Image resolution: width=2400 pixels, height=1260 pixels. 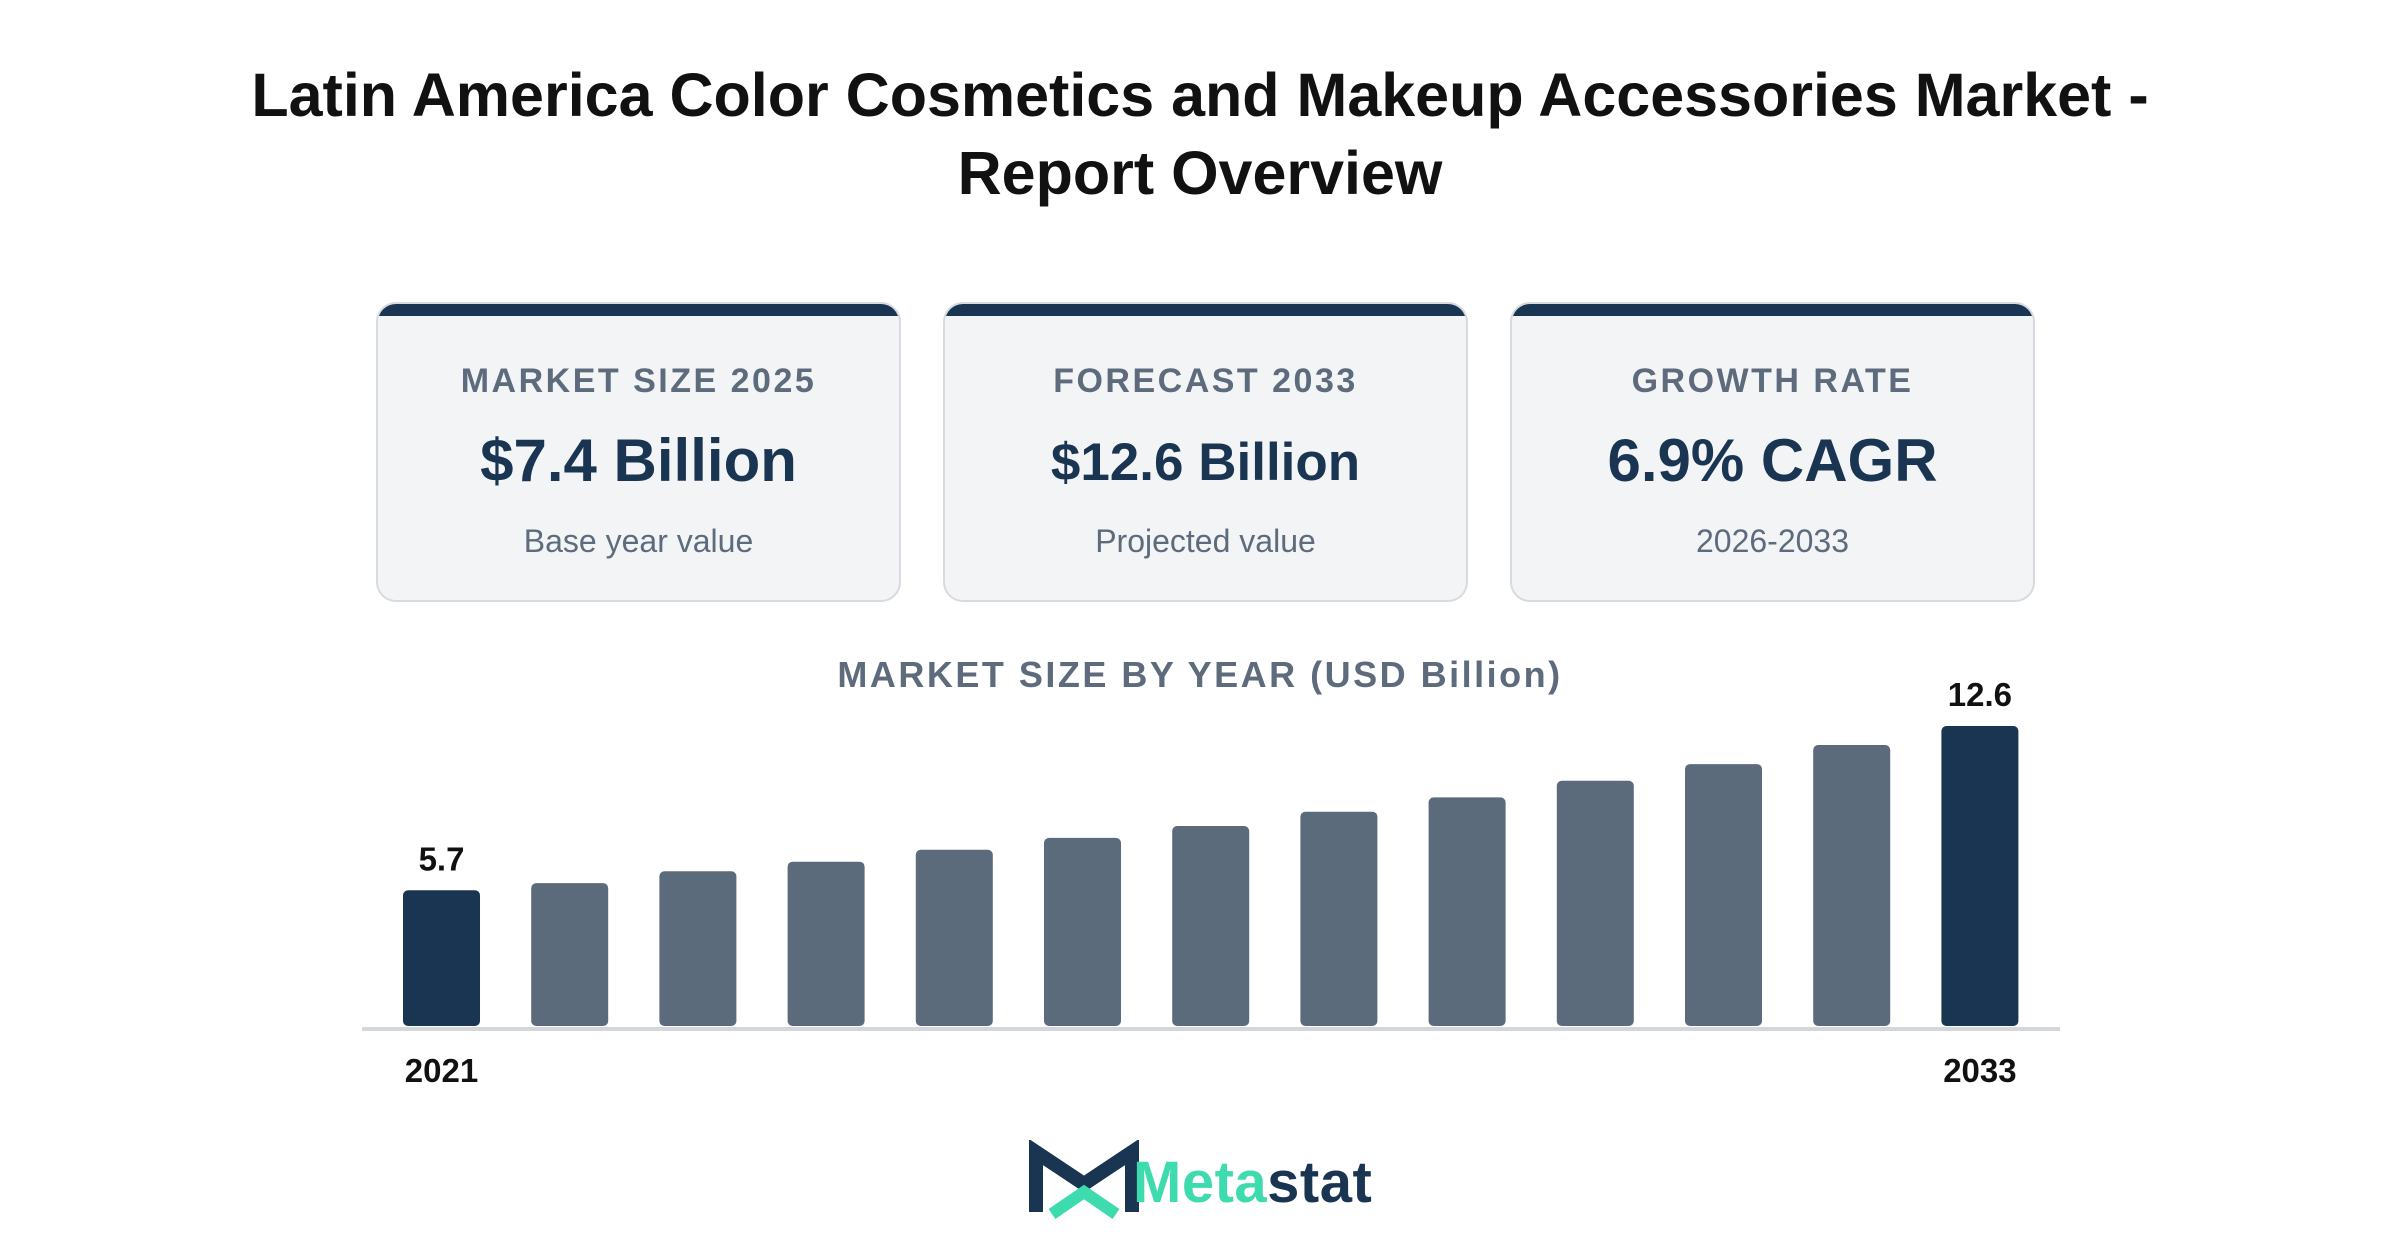 I want to click on bar-2024, so click(x=826, y=943).